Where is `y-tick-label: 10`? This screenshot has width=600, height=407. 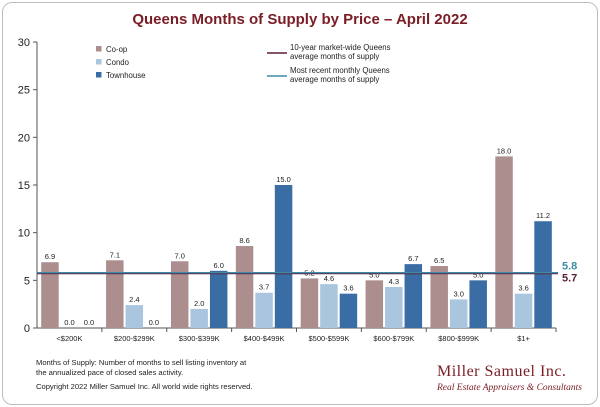
y-tick-label: 10 is located at coordinates (24, 234).